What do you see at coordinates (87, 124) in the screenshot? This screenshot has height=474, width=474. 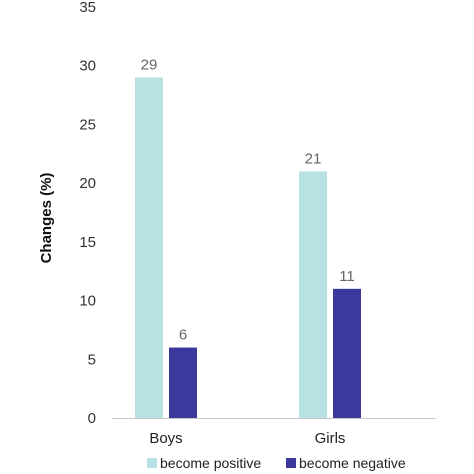 I see `y-tick-label: 25` at bounding box center [87, 124].